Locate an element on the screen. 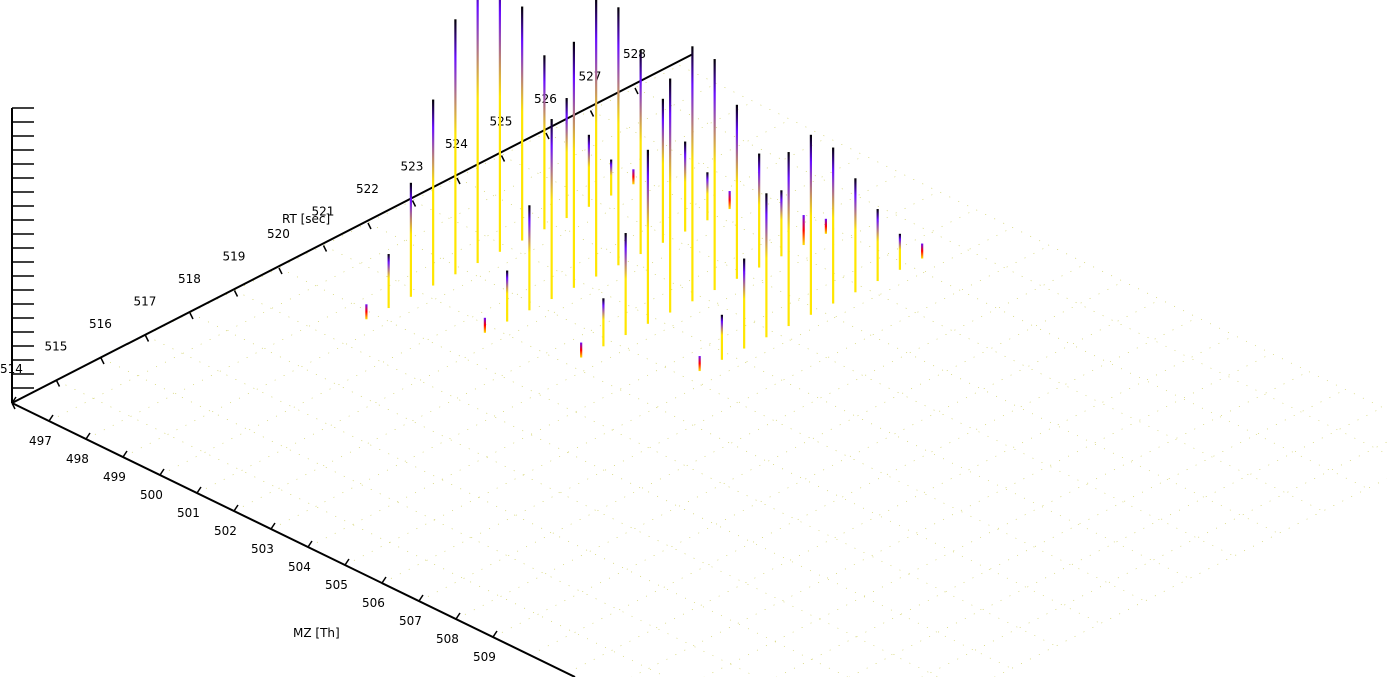 The width and height of the screenshot is (1387, 677). mz-tick-label: 509 is located at coordinates (484, 657).